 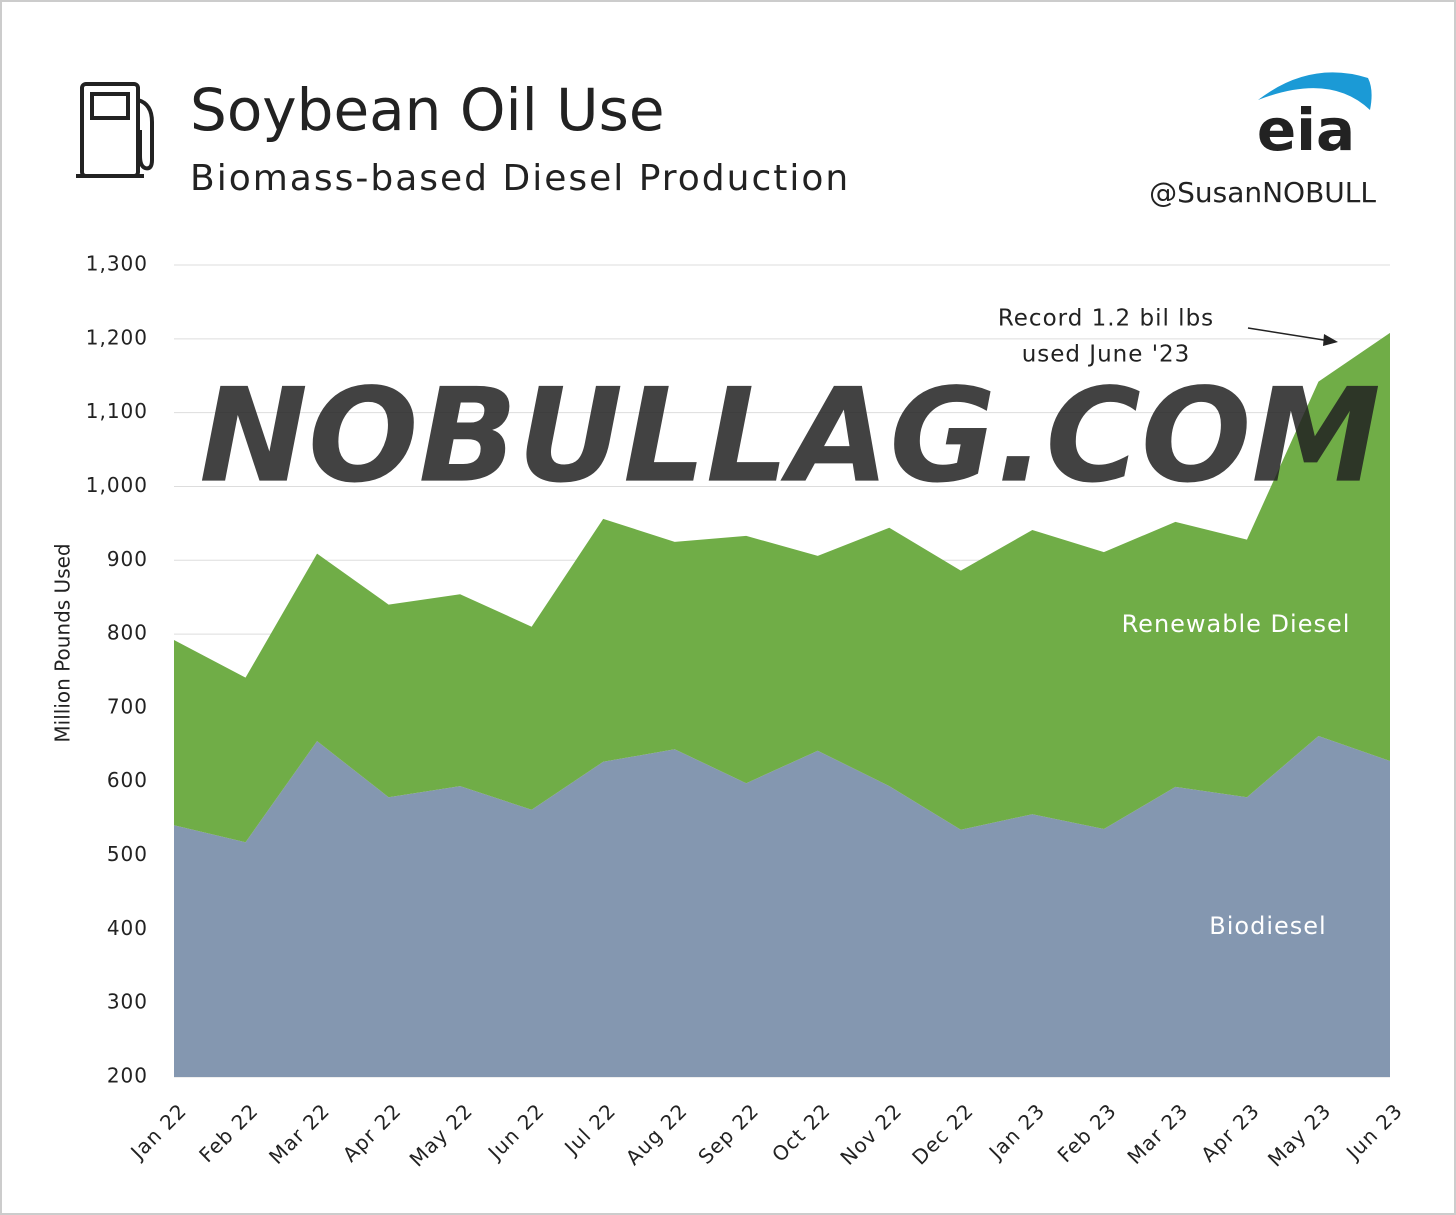 What do you see at coordinates (127, 780) in the screenshot?
I see `y-tick-label: 600` at bounding box center [127, 780].